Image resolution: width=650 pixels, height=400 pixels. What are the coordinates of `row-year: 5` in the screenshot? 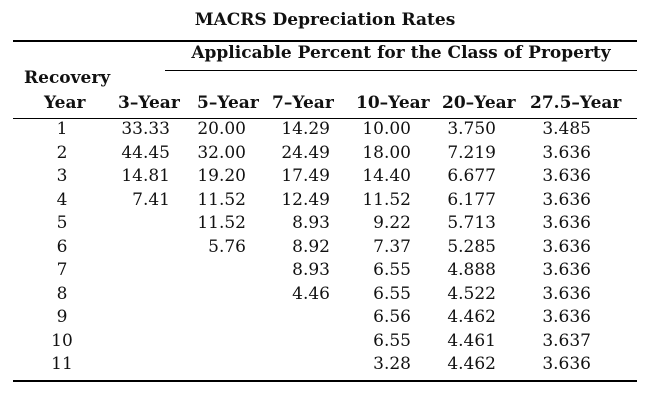 It's located at (62, 223).